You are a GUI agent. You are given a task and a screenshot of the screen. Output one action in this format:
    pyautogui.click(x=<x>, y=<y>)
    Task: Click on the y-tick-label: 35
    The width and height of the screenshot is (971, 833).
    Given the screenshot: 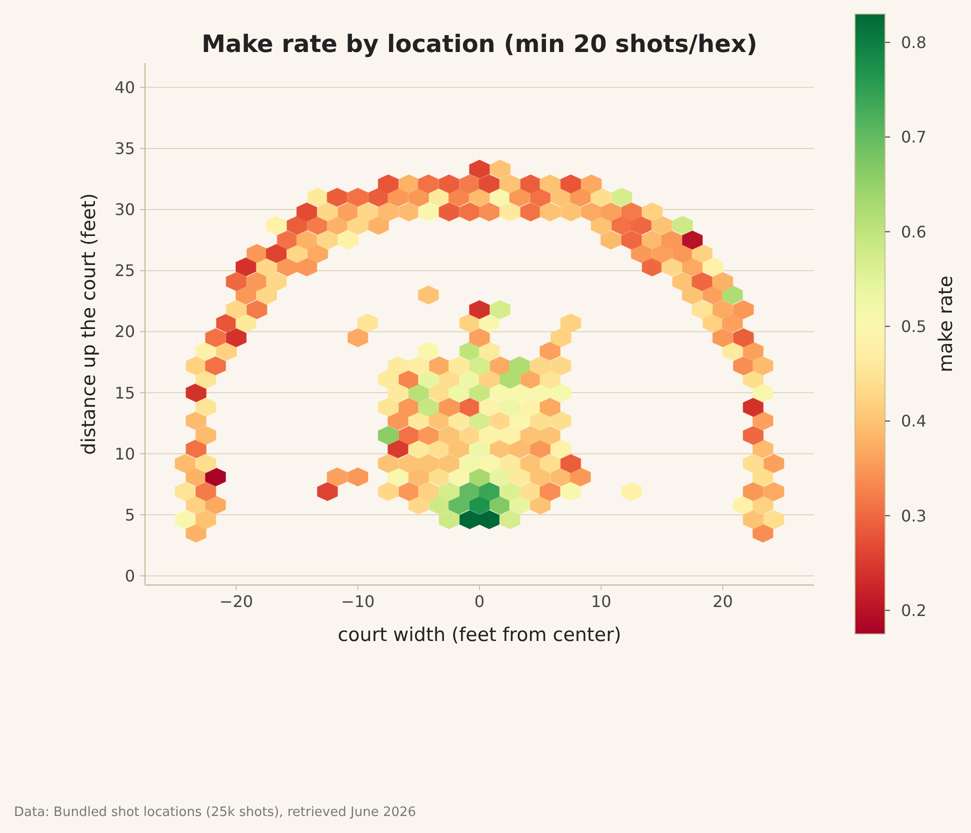 What is the action you would take?
    pyautogui.click(x=124, y=148)
    